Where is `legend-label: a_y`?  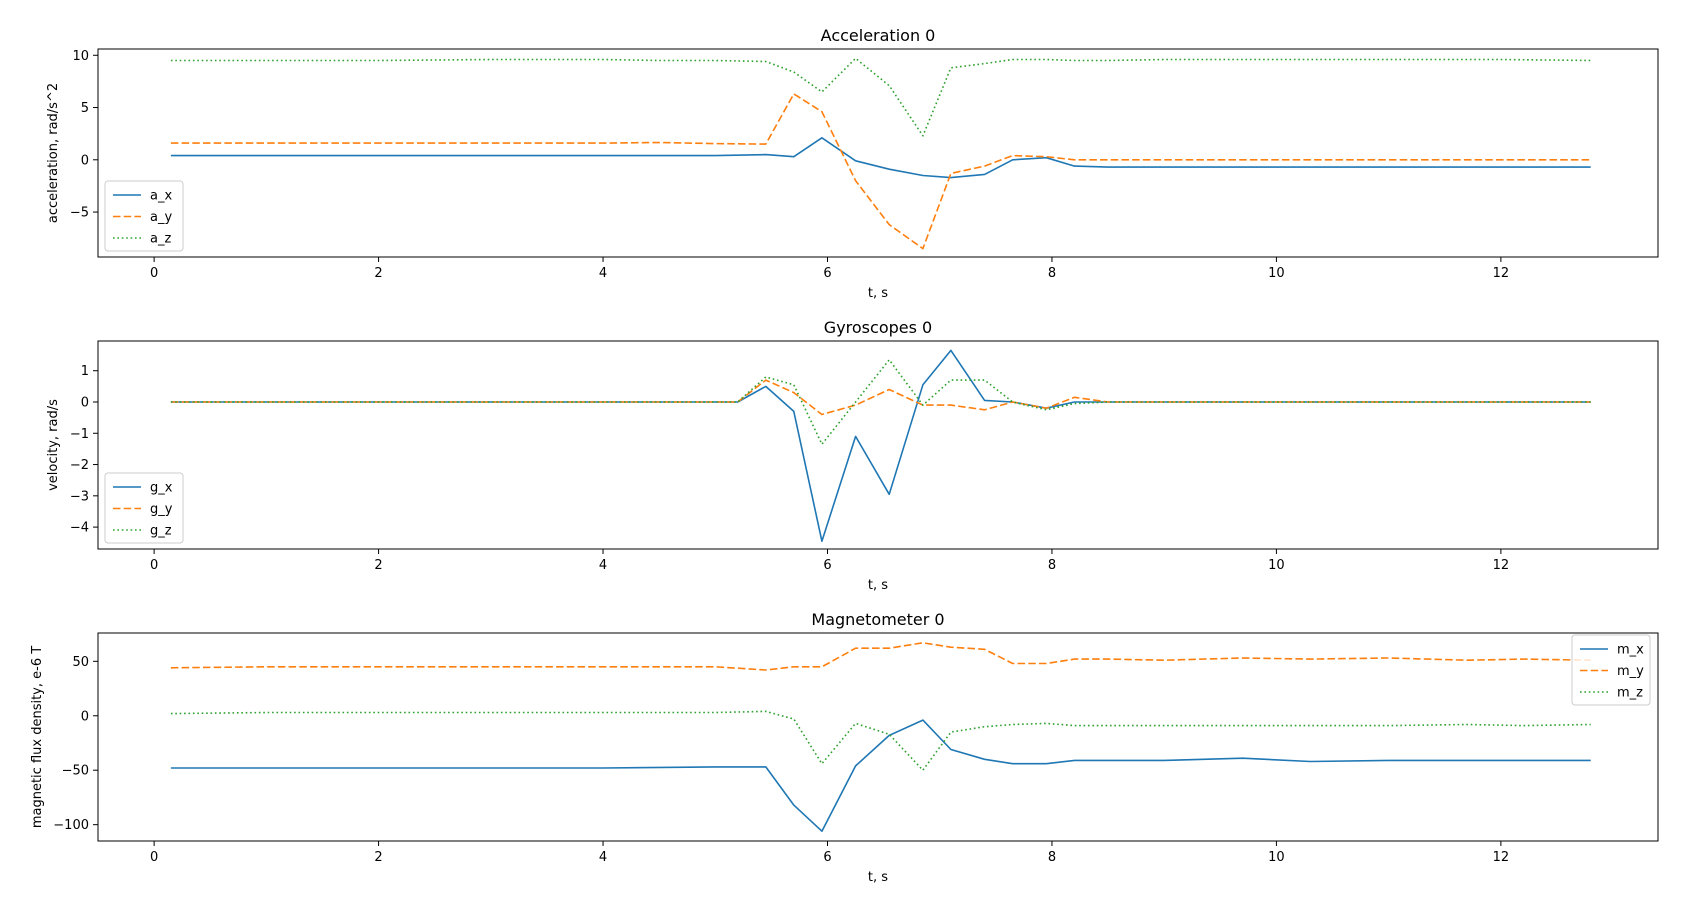
legend-label: a_y is located at coordinates (161, 217).